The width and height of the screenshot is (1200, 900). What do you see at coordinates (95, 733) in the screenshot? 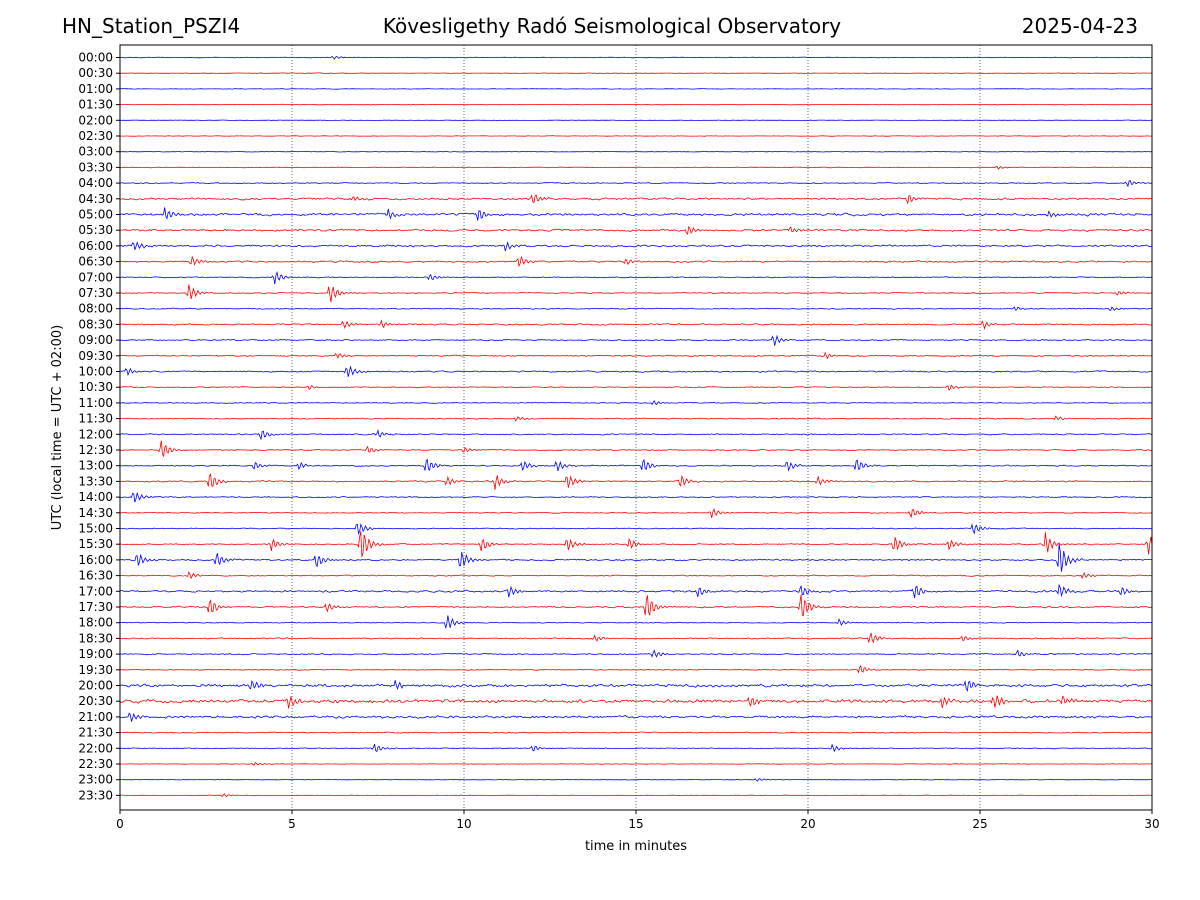
I see `y-tick-label: 21:30` at bounding box center [95, 733].